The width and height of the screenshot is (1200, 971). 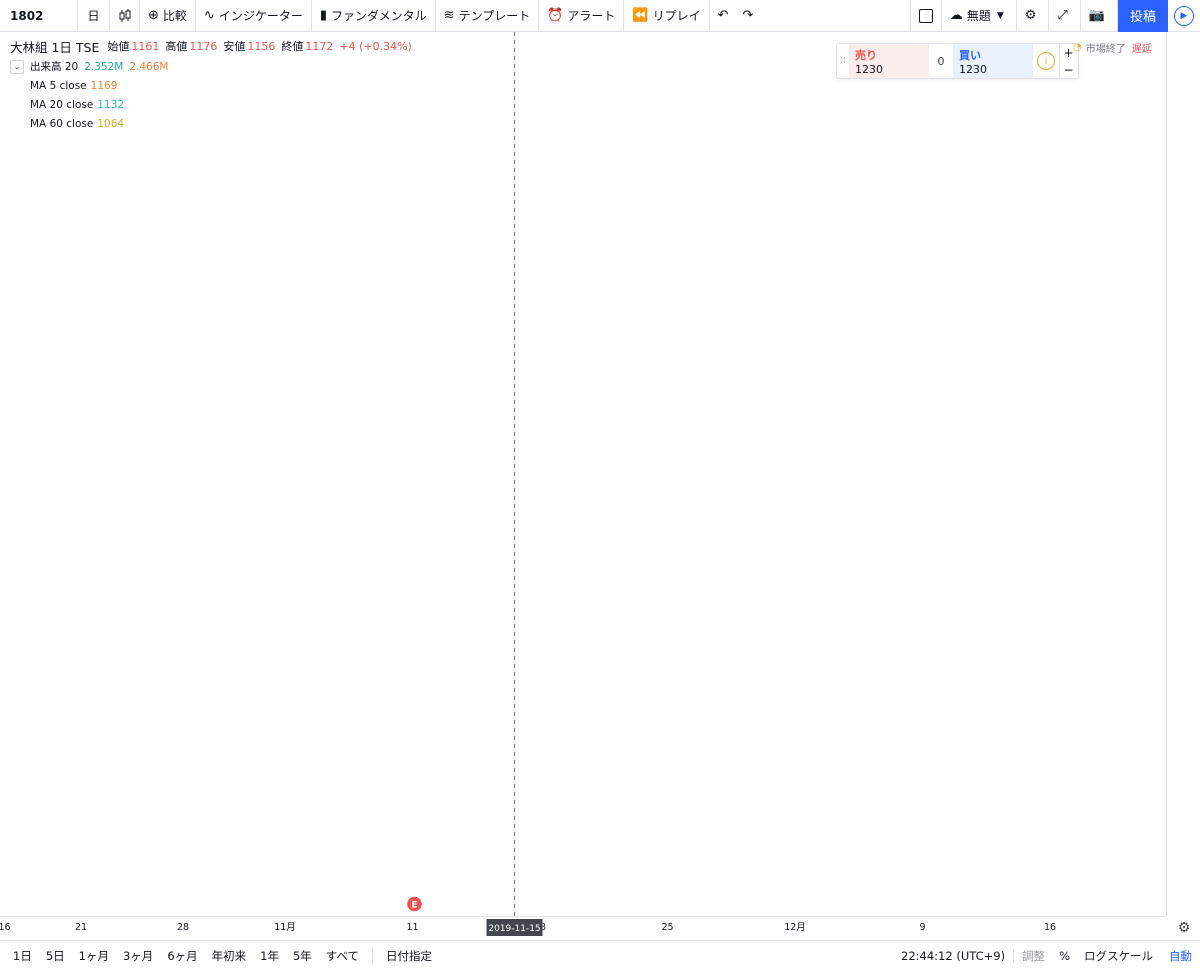 What do you see at coordinates (302, 956) in the screenshot?
I see `range-button: 5年` at bounding box center [302, 956].